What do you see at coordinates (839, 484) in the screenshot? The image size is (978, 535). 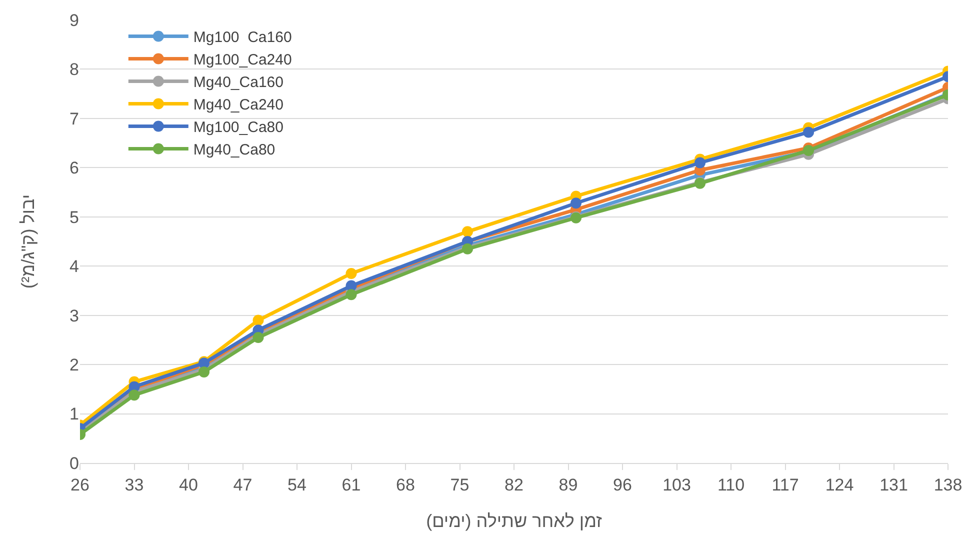 I see `x-tick-label: 124` at bounding box center [839, 484].